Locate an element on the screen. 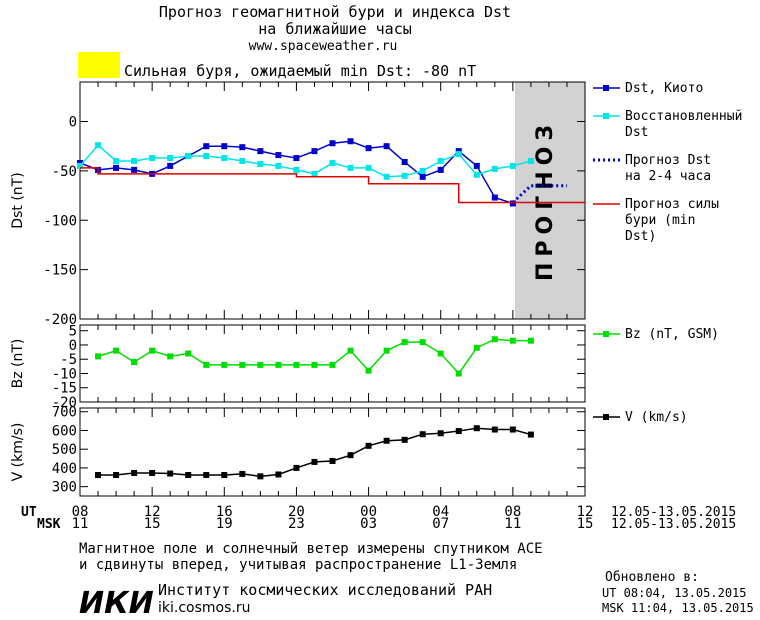 The height and width of the screenshot is (620, 760). y-tick-label: -20 is located at coordinates (64, 403).